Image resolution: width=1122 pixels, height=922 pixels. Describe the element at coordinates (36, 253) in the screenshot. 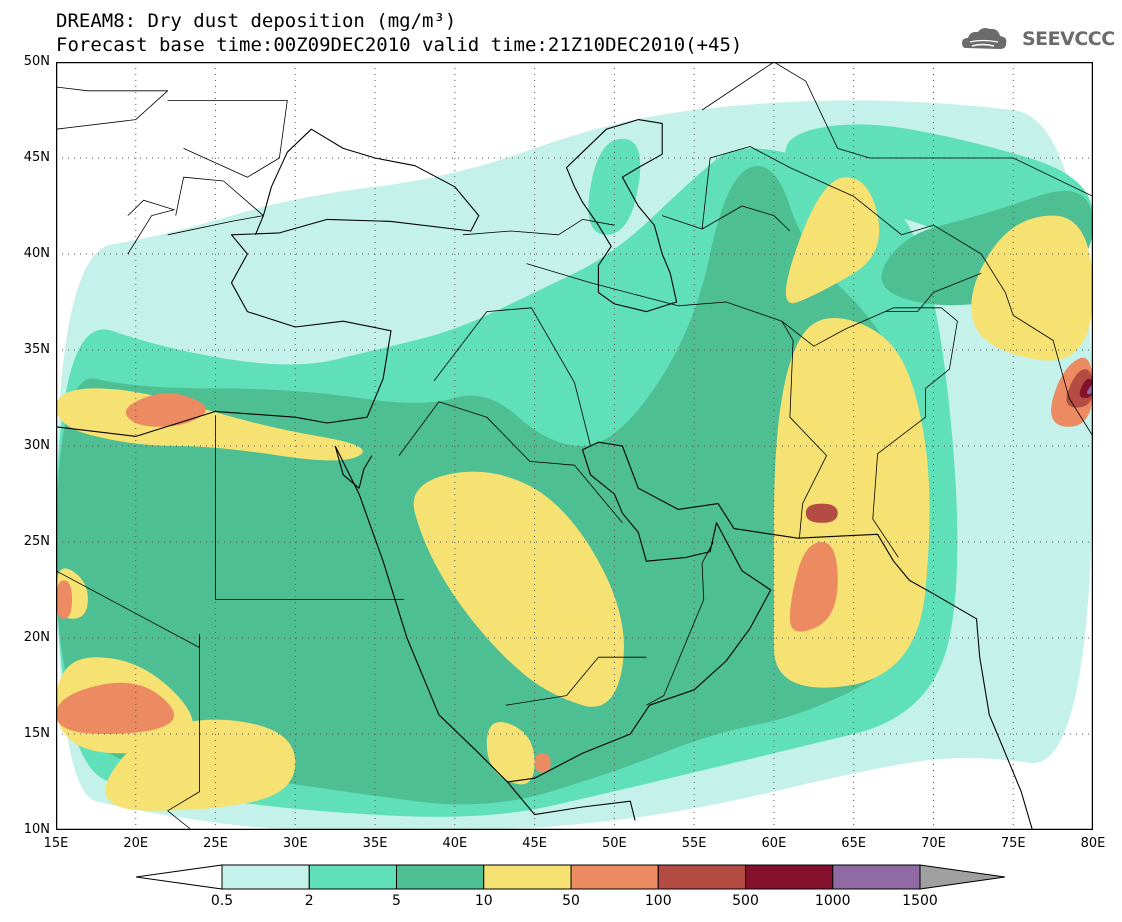

I see `y-tick-label: 40N` at that location.